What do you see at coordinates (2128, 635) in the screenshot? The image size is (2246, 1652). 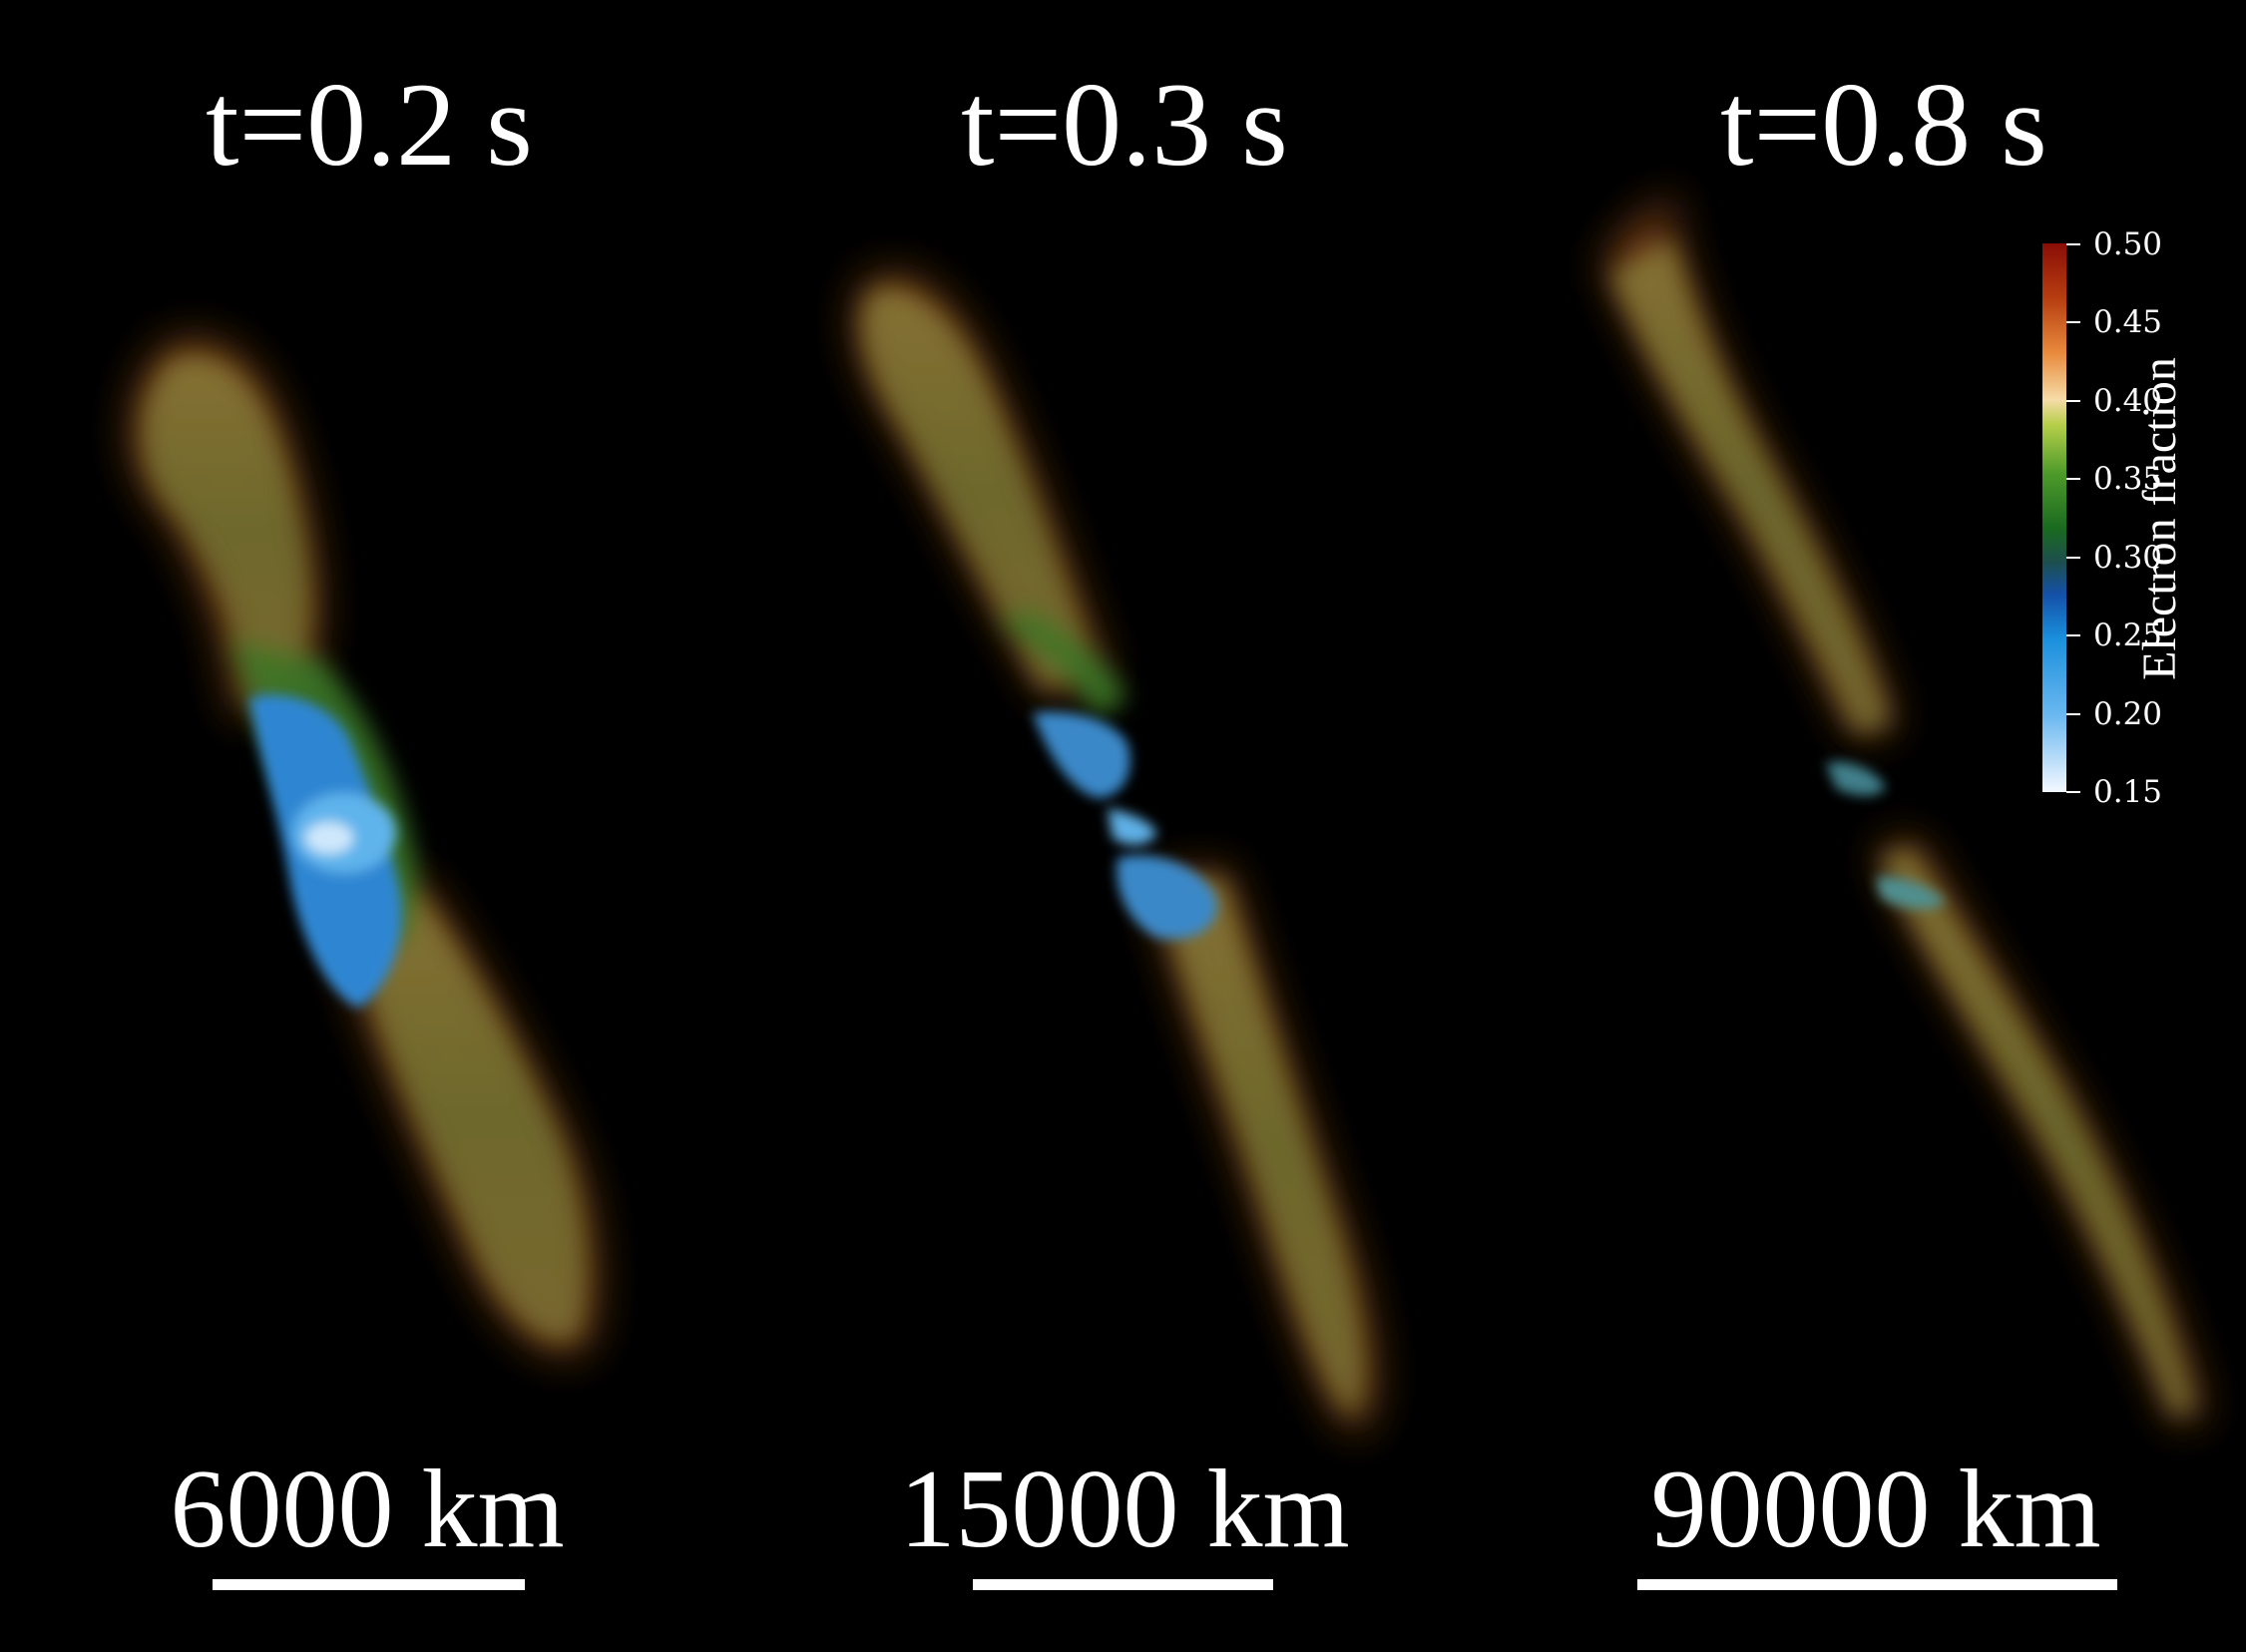 I see `colorbar-tick-label: 0.25` at bounding box center [2128, 635].